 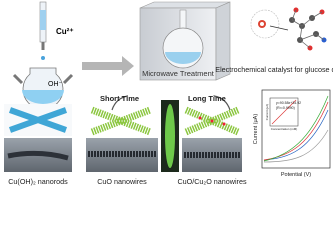 What do you see at coordinates (267, 112) in the screenshot?
I see `inset-y-label: Current (μA)` at bounding box center [267, 112].